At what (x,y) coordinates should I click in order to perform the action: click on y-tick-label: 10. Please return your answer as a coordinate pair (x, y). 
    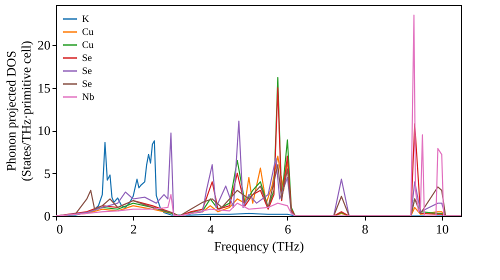
    Looking at the image, I should click on (44, 130).